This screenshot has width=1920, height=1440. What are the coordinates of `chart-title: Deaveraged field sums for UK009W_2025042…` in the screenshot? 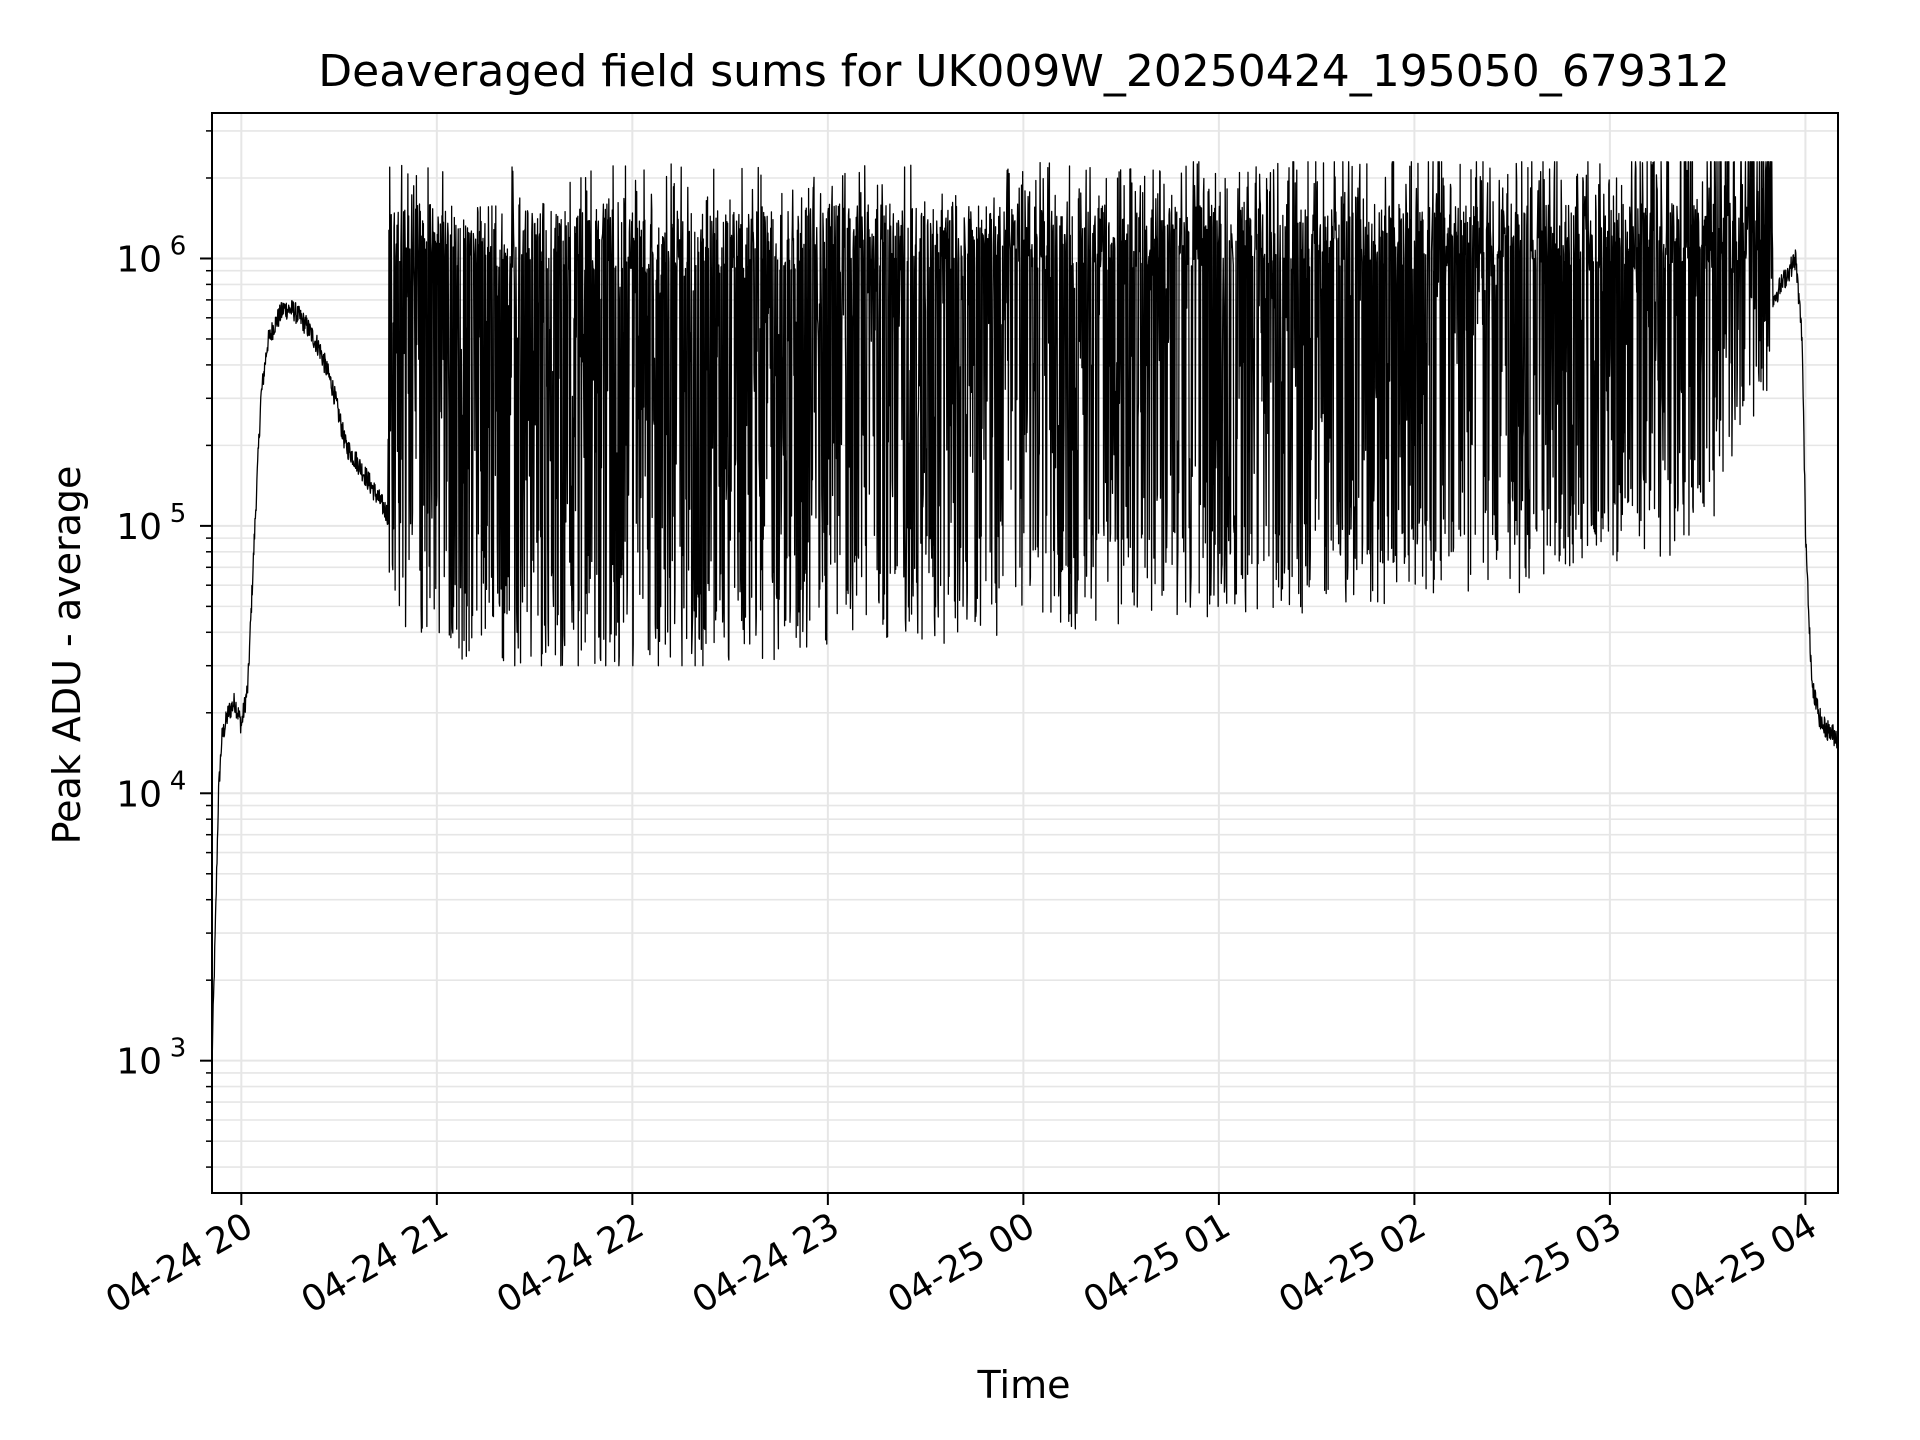 It's located at (1023, 71).